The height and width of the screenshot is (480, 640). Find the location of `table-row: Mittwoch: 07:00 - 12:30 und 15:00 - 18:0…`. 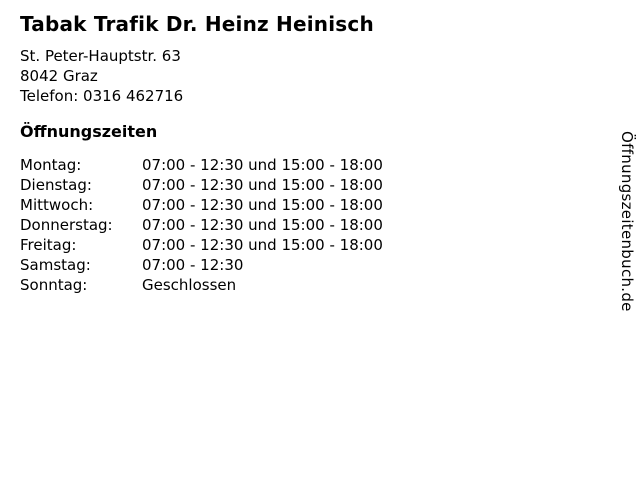

table-row: Mittwoch: 07:00 - 12:30 und 15:00 - 18:0… is located at coordinates (310, 205).